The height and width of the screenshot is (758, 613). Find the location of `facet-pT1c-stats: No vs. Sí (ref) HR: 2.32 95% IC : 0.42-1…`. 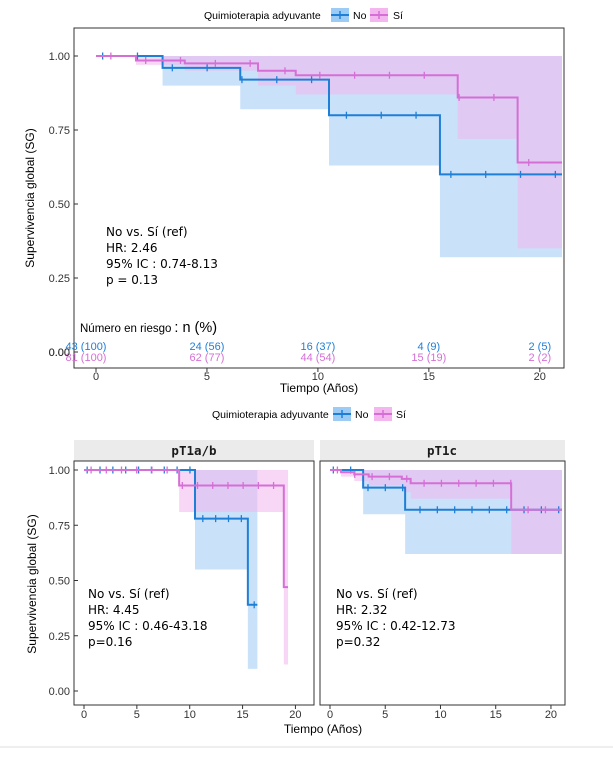

facet-pT1c-stats: No vs. Sí (ref) HR: 2.32 95% IC : 0.42-1… is located at coordinates (395, 618).